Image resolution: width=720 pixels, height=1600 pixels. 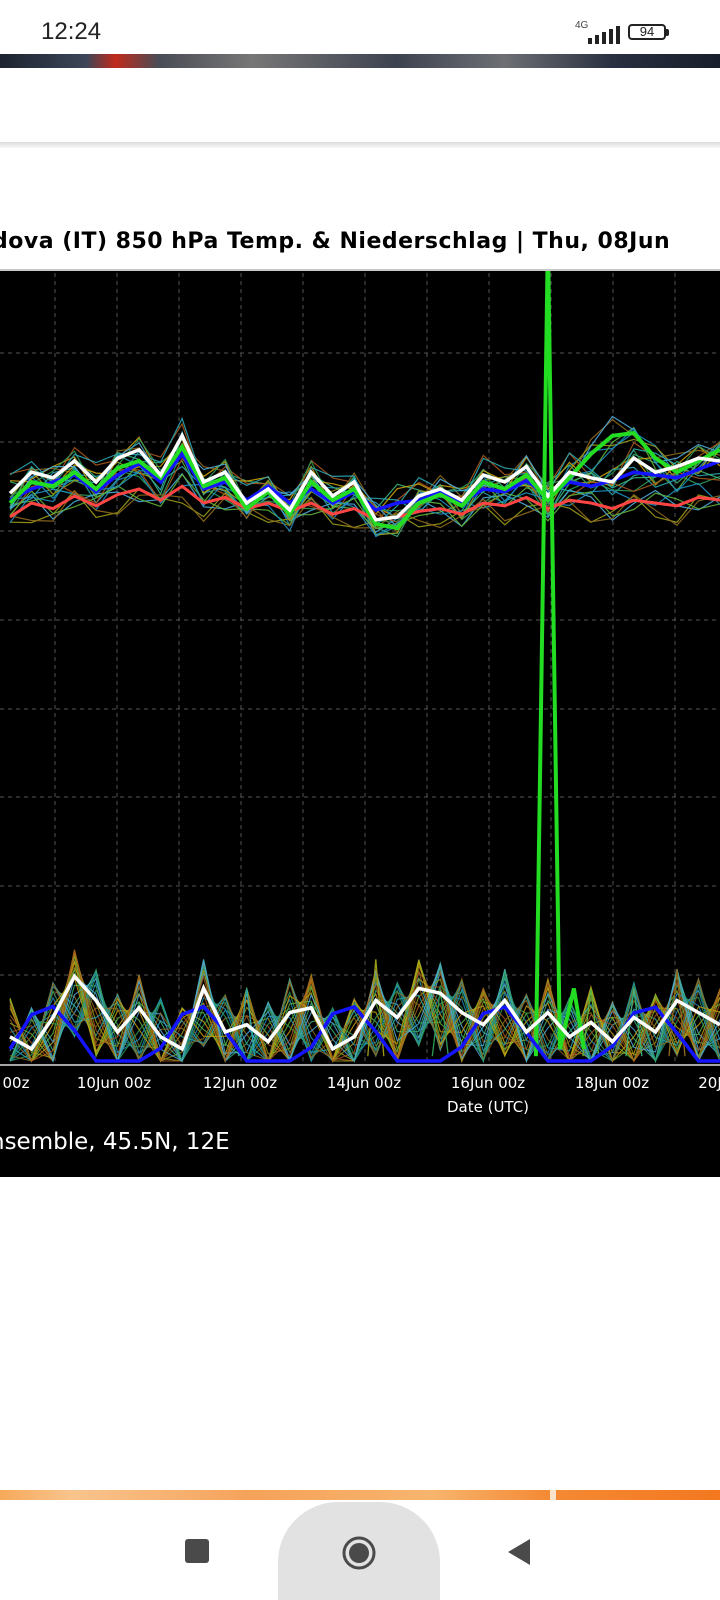 I want to click on temp-line-red, so click(x=364, y=503).